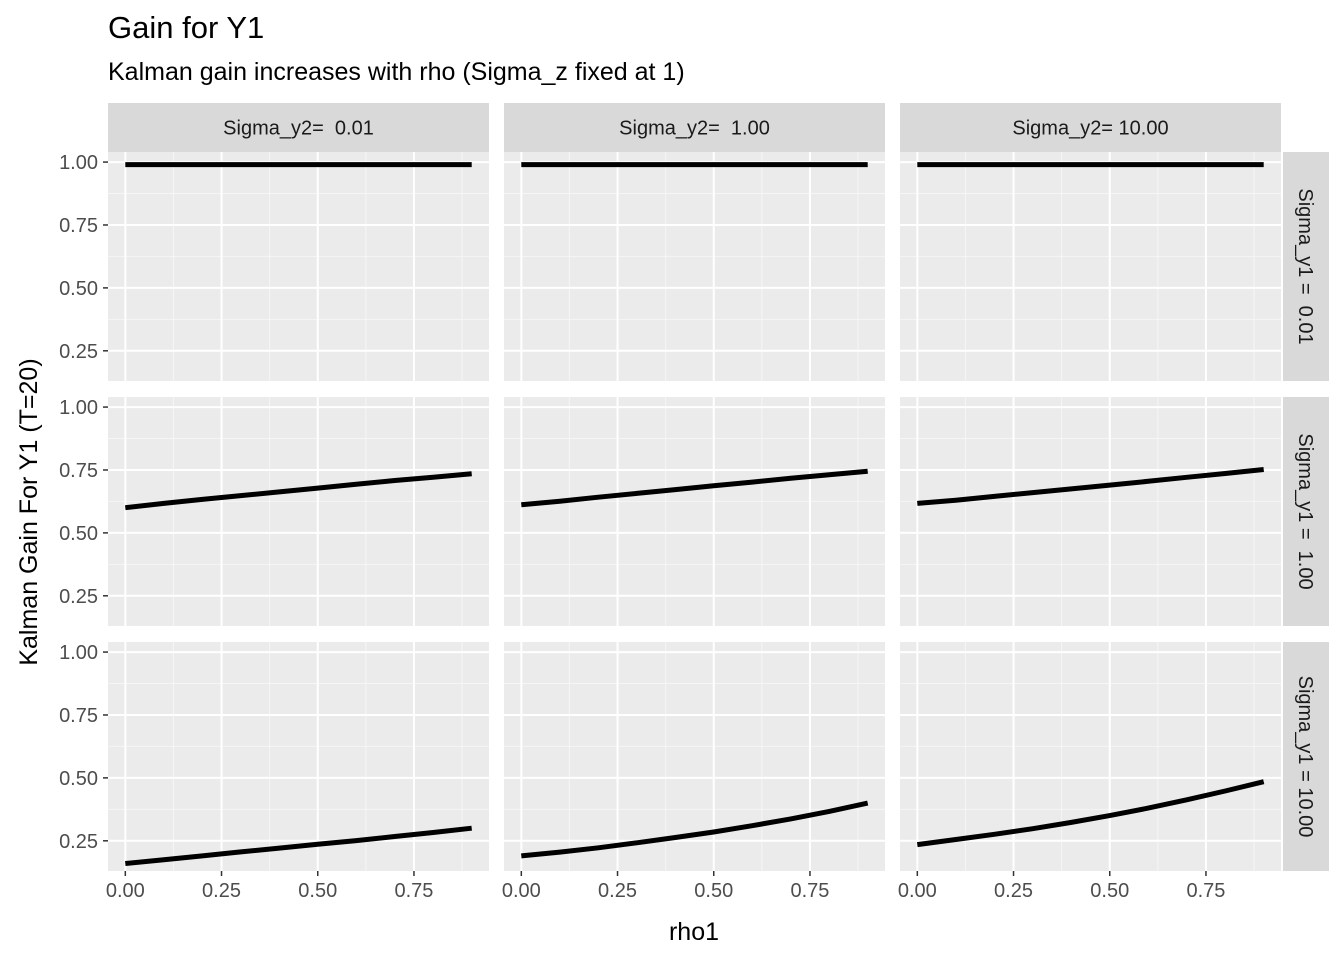 The image size is (1344, 960). Describe the element at coordinates (1090, 813) in the screenshot. I see `series-line-r3-c3` at that location.